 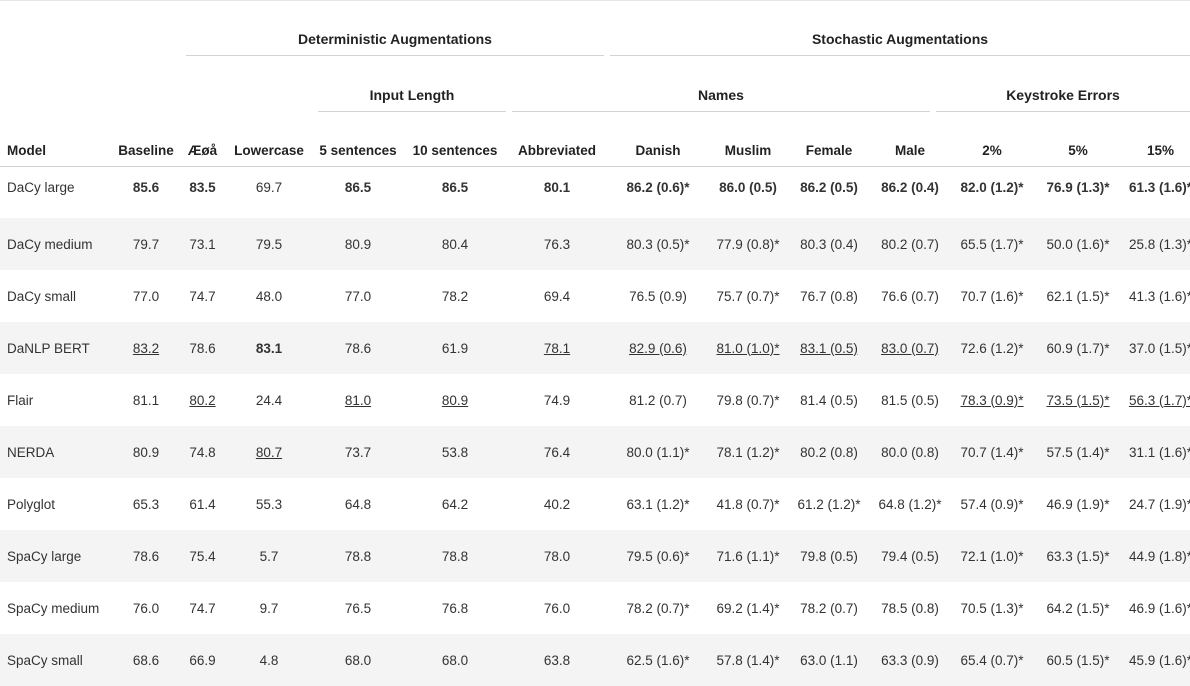 I want to click on score-cell: 76.3, so click(x=557, y=244).